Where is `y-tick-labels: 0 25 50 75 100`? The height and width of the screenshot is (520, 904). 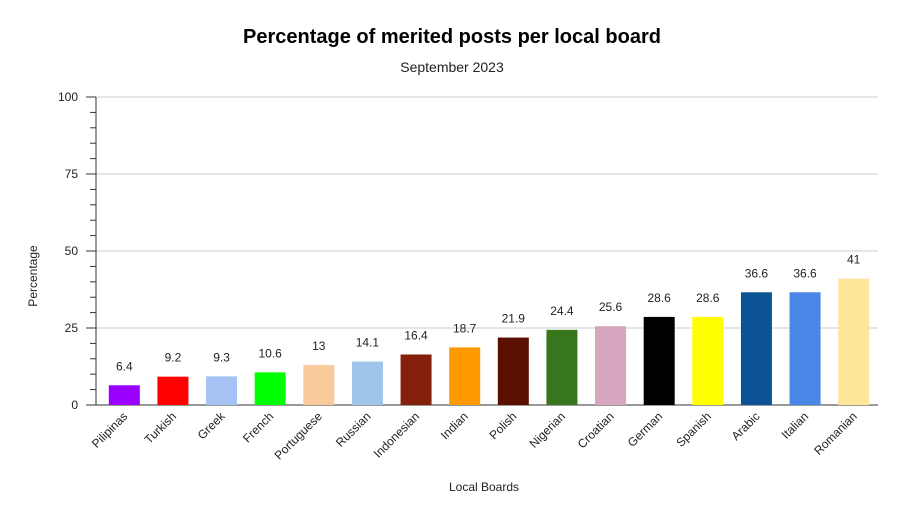
y-tick-labels: 0 25 50 75 100 is located at coordinates (68, 251).